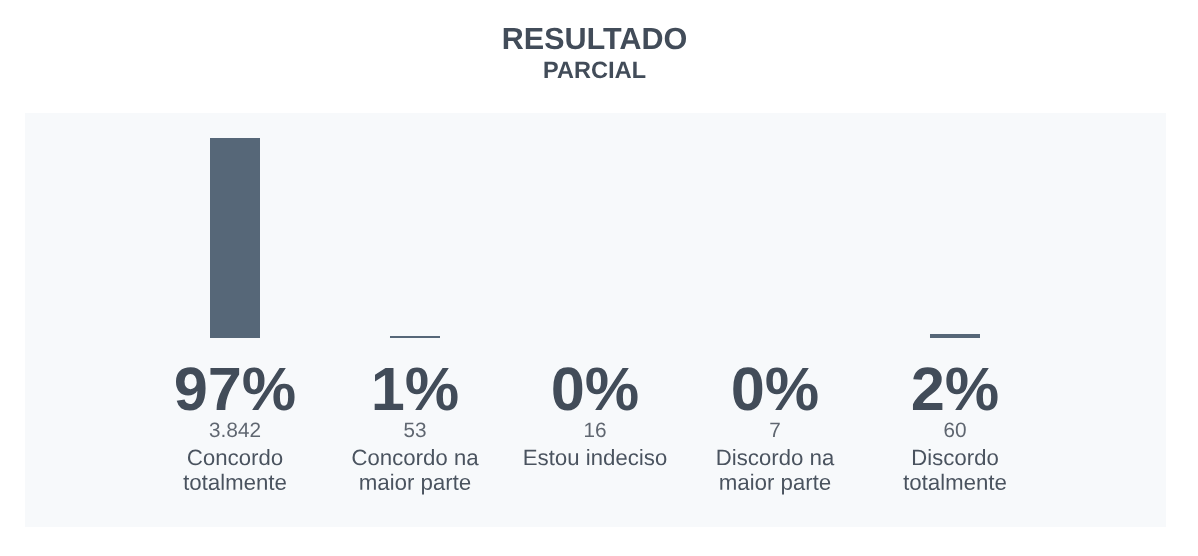 Image resolution: width=1198 pixels, height=556 pixels. I want to click on x-tick-label: Discordo totalmente, so click(954, 470).